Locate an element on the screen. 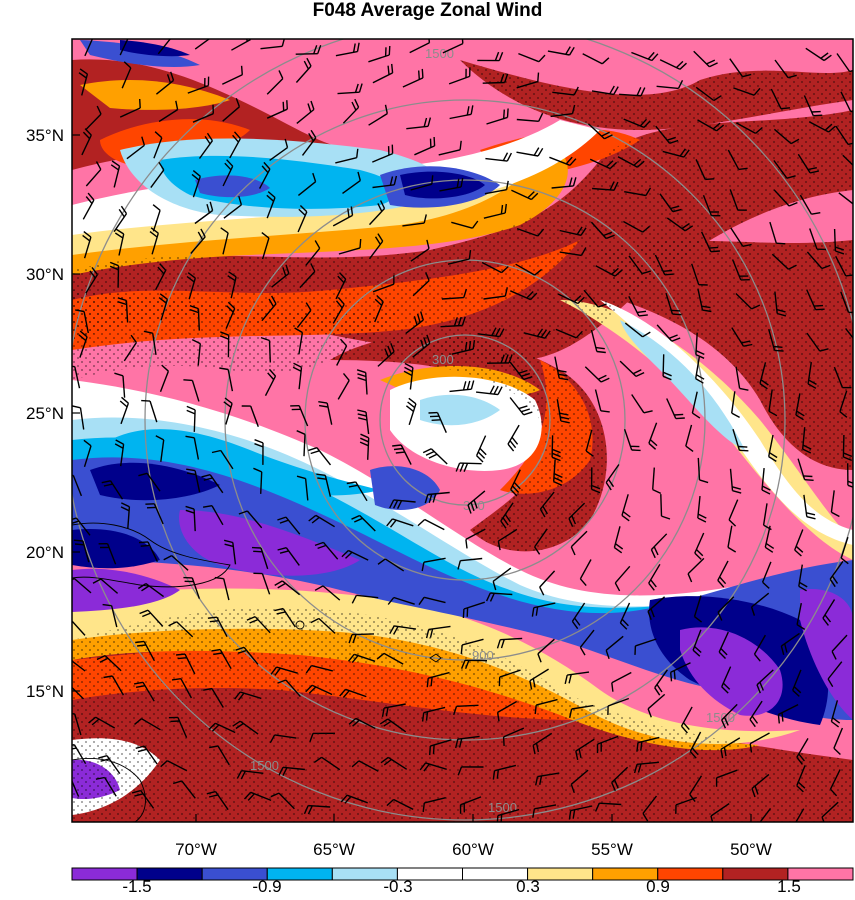 This screenshot has height=900, width=855. lon-label-60w: 60°W is located at coordinates (473, 849).